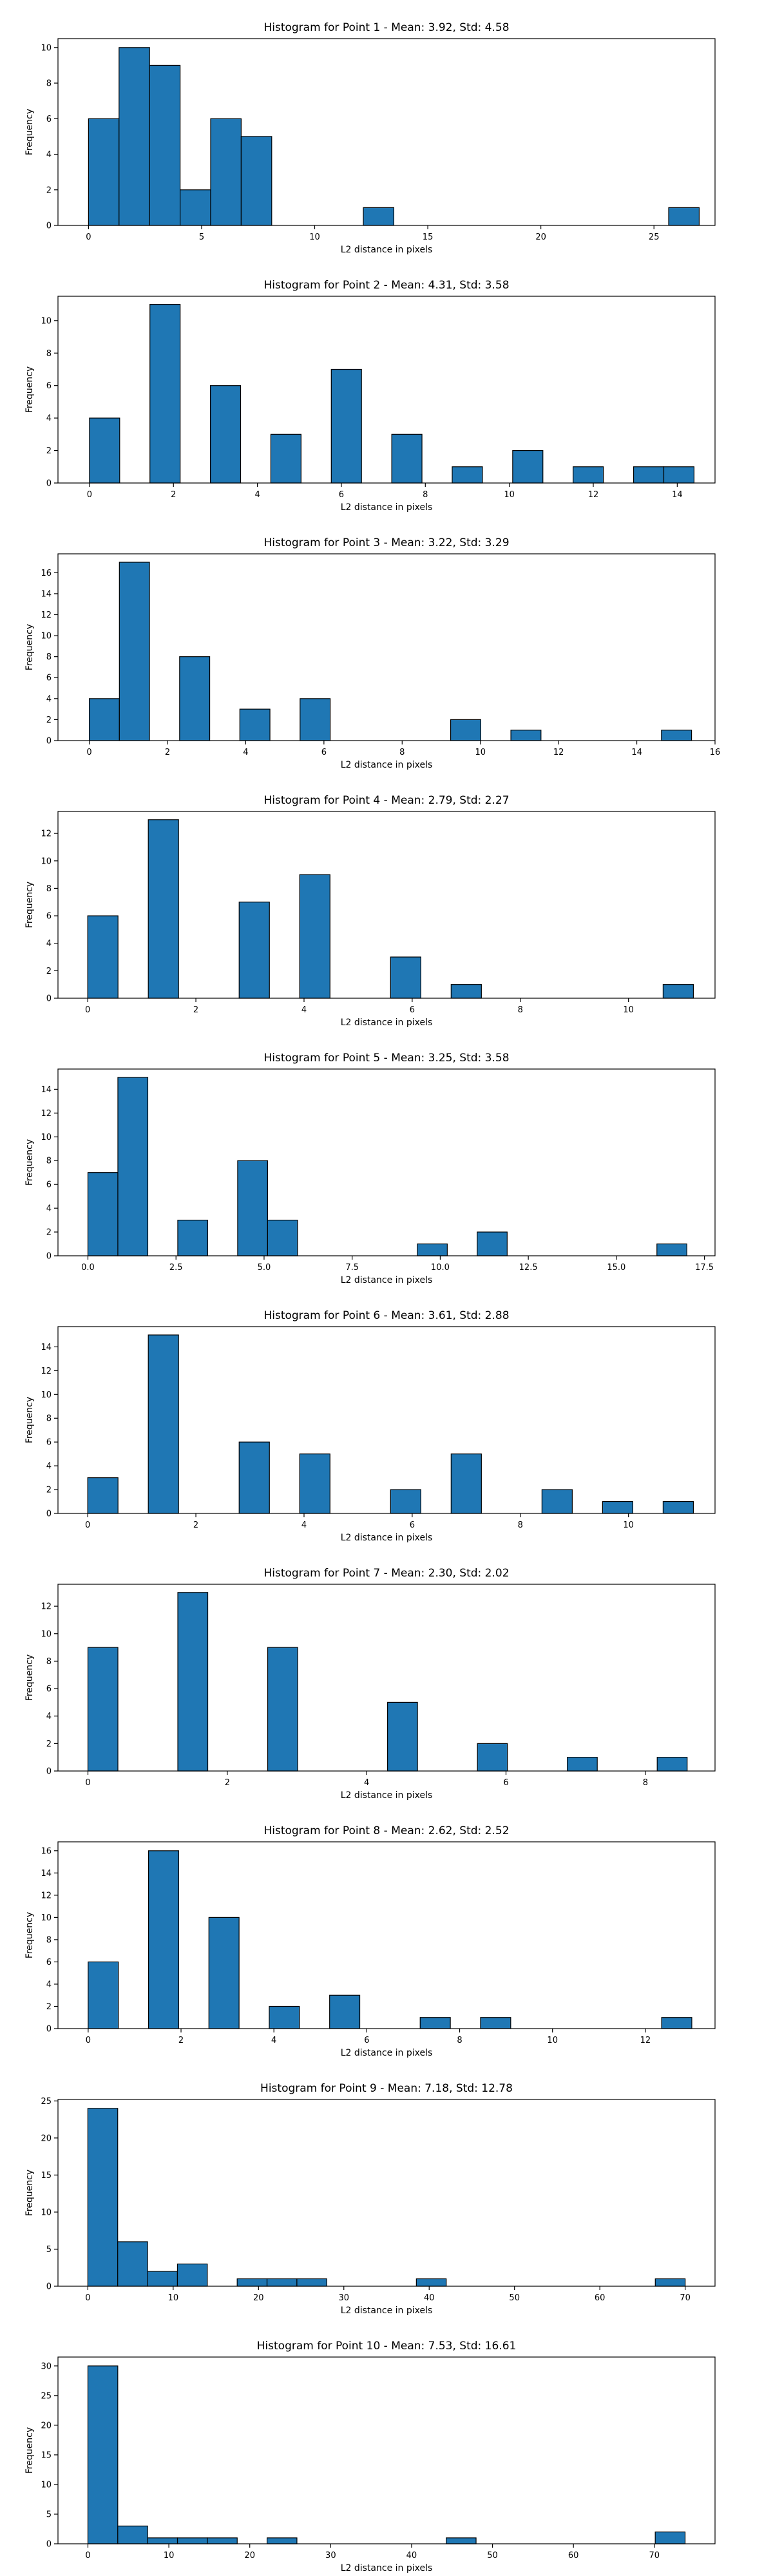  Describe the element at coordinates (352, 1268) in the screenshot. I see `x-tick-label: 7.5` at that location.